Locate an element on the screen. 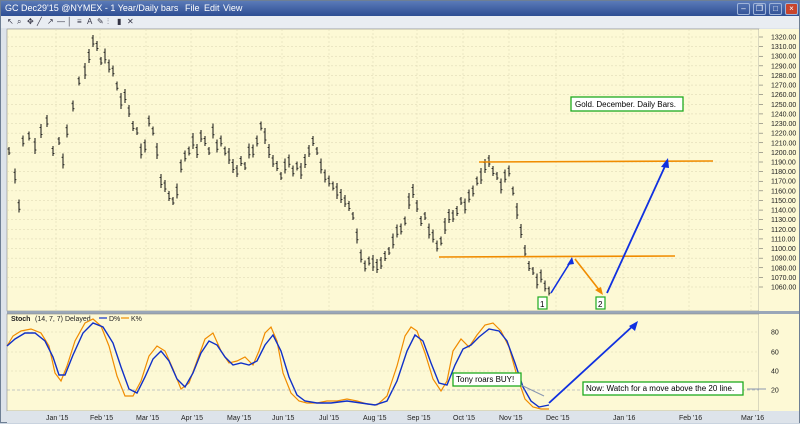  price-tick-label: 1110.00 is located at coordinates (783, 239).